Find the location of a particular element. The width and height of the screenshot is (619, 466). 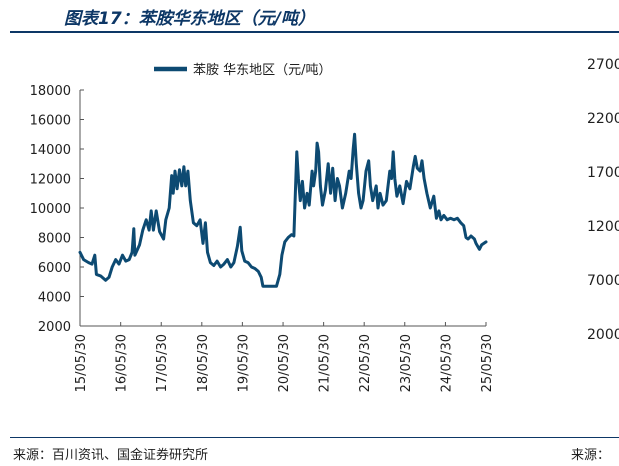

x-tick-label: 17/05/30 is located at coordinates (162, 363).